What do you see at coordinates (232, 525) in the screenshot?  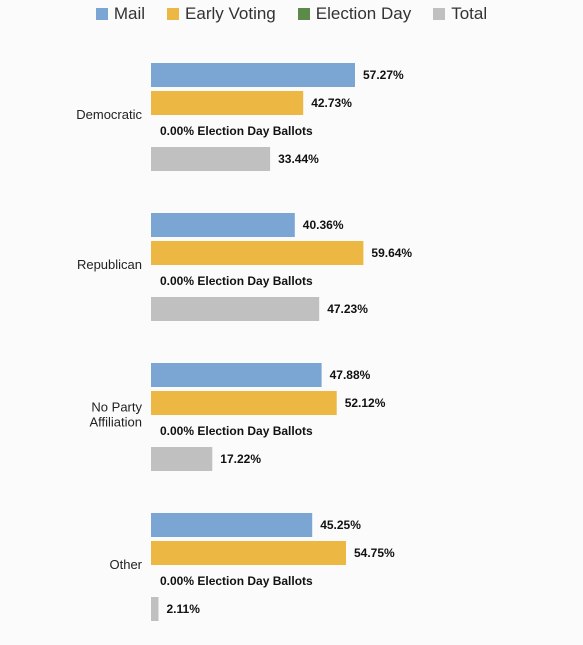 I see `bar-mail-other` at bounding box center [232, 525].